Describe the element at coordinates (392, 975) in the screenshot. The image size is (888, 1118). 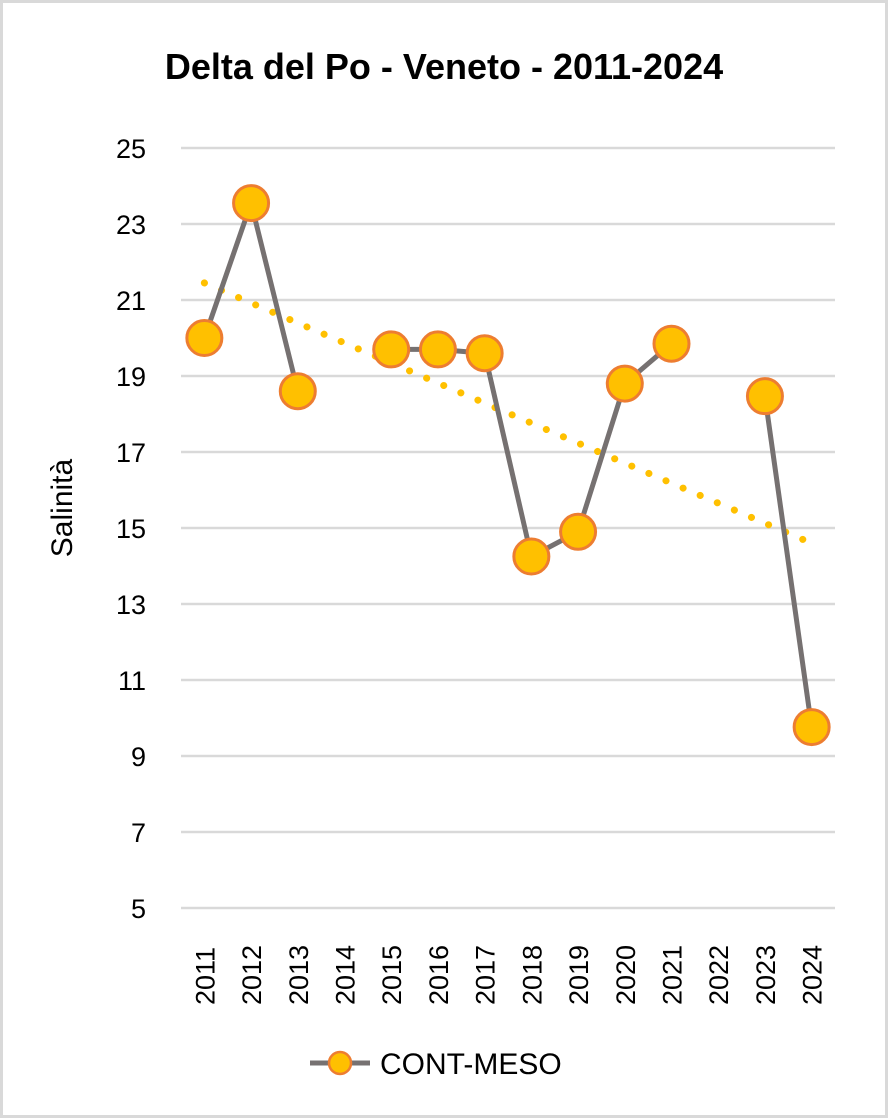
I see `x-tick-label: 2015` at that location.